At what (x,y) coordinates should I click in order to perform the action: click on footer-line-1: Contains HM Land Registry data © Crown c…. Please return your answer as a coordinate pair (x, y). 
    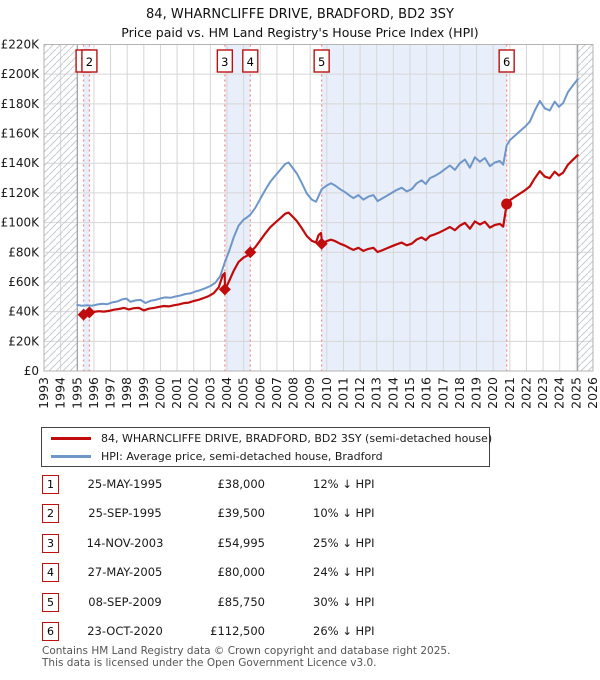
    Looking at the image, I should click on (246, 651).